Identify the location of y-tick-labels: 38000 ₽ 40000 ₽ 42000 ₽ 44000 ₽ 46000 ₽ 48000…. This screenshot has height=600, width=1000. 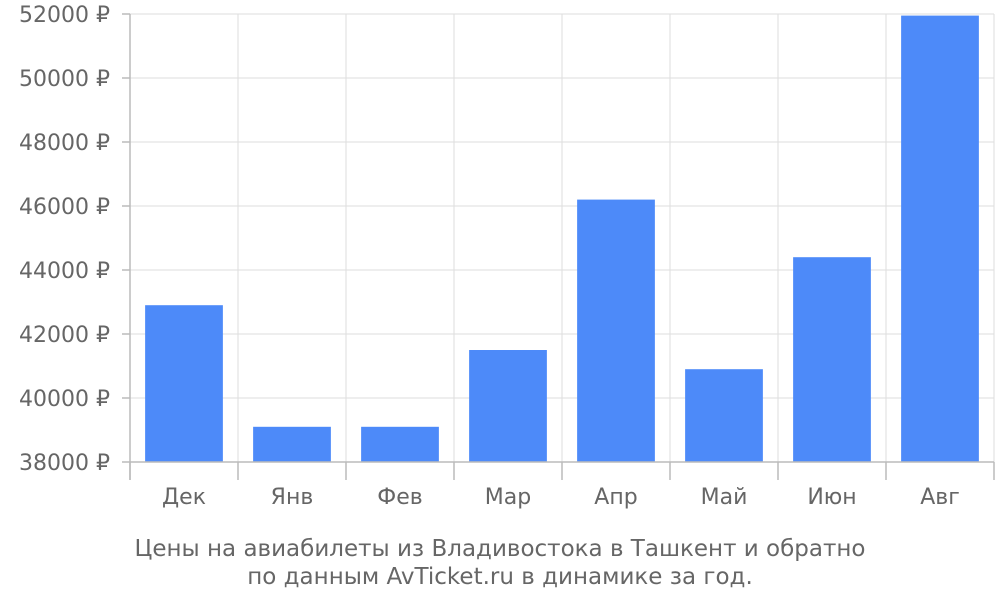
(64, 239).